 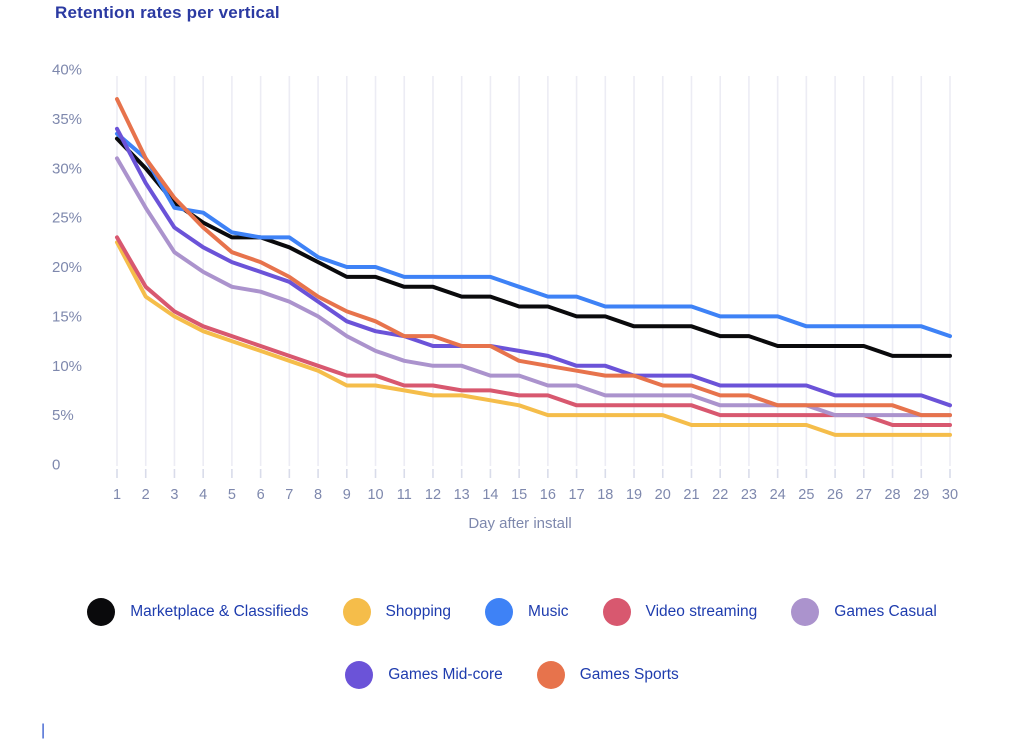 What do you see at coordinates (462, 495) in the screenshot?
I see `x-axis-tick-label: 13` at bounding box center [462, 495].